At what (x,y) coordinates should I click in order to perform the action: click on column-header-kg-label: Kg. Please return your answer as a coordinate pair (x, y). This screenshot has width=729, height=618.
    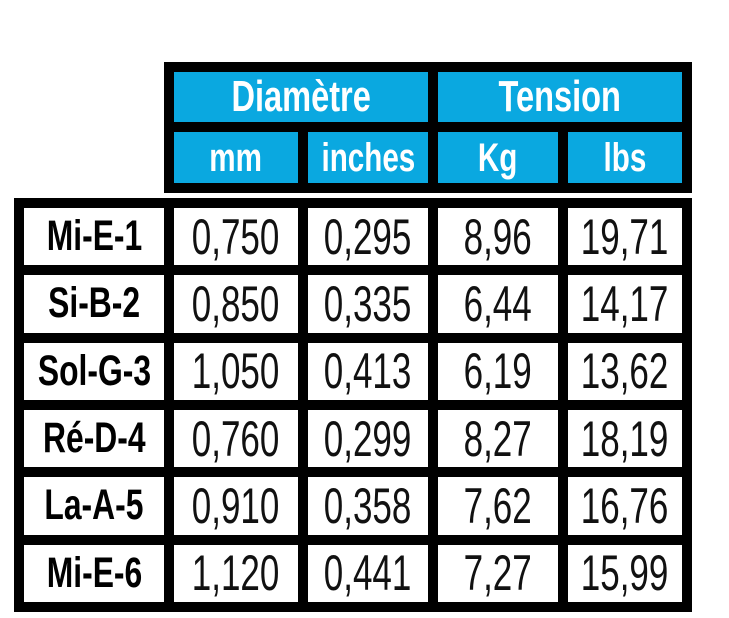
    Looking at the image, I should click on (498, 157).